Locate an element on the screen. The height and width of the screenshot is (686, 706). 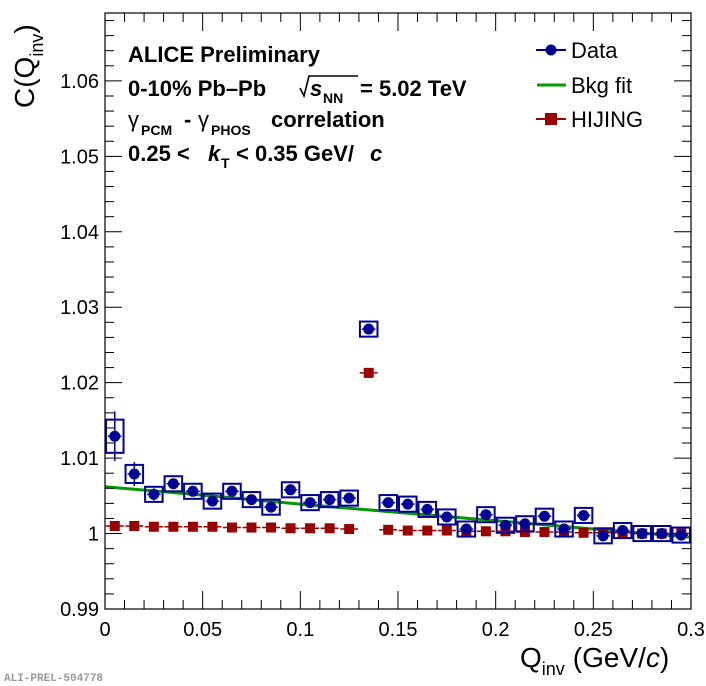
y-tick-label: 0.99 is located at coordinates (79, 610).